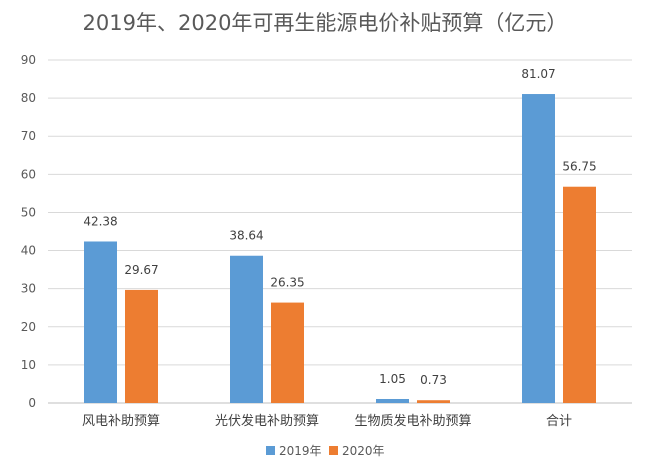  Describe the element at coordinates (287, 283) in the screenshot. I see `data-label: 26.35` at that location.